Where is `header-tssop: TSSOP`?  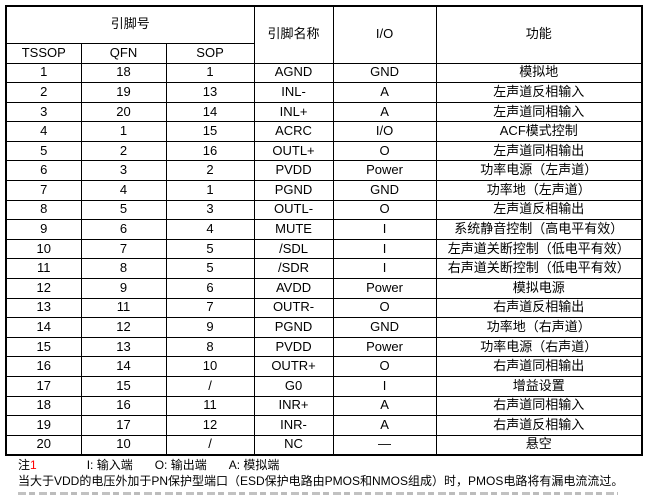
header-tssop: TSSOP is located at coordinates (43, 53).